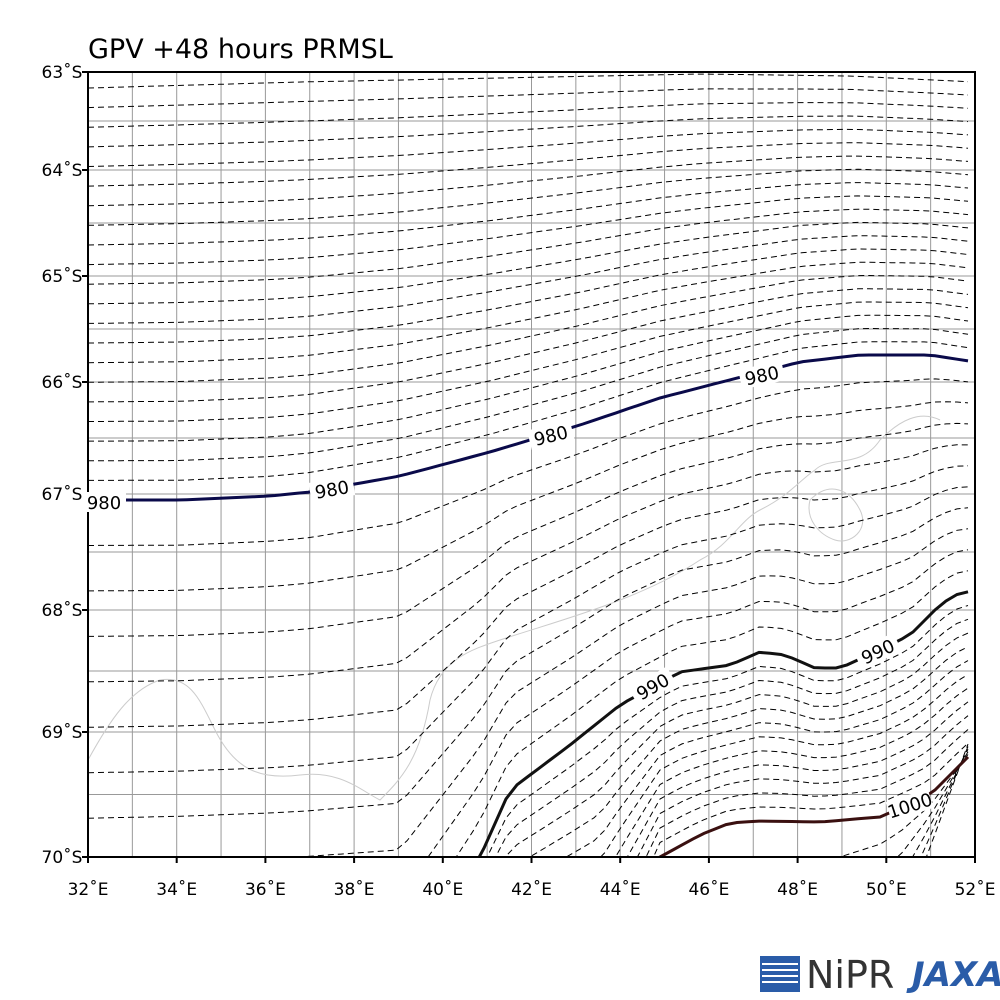 This screenshot has height=1000, width=1000. I want to click on lat-label: 63˚S, so click(62, 72).